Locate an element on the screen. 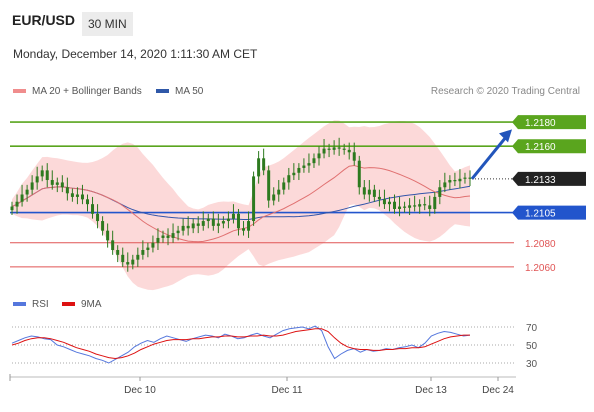 This screenshot has height=412, width=594. x-tick-label: Dec 10 is located at coordinates (140, 390).